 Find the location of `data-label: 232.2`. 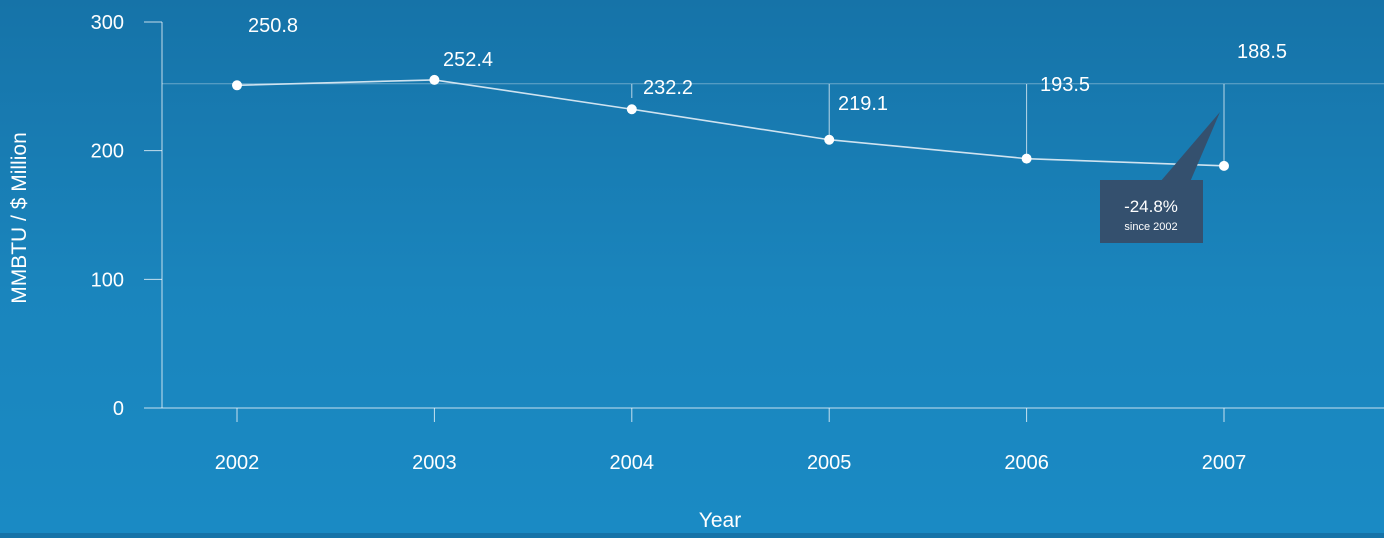

data-label: 232.2 is located at coordinates (668, 88).